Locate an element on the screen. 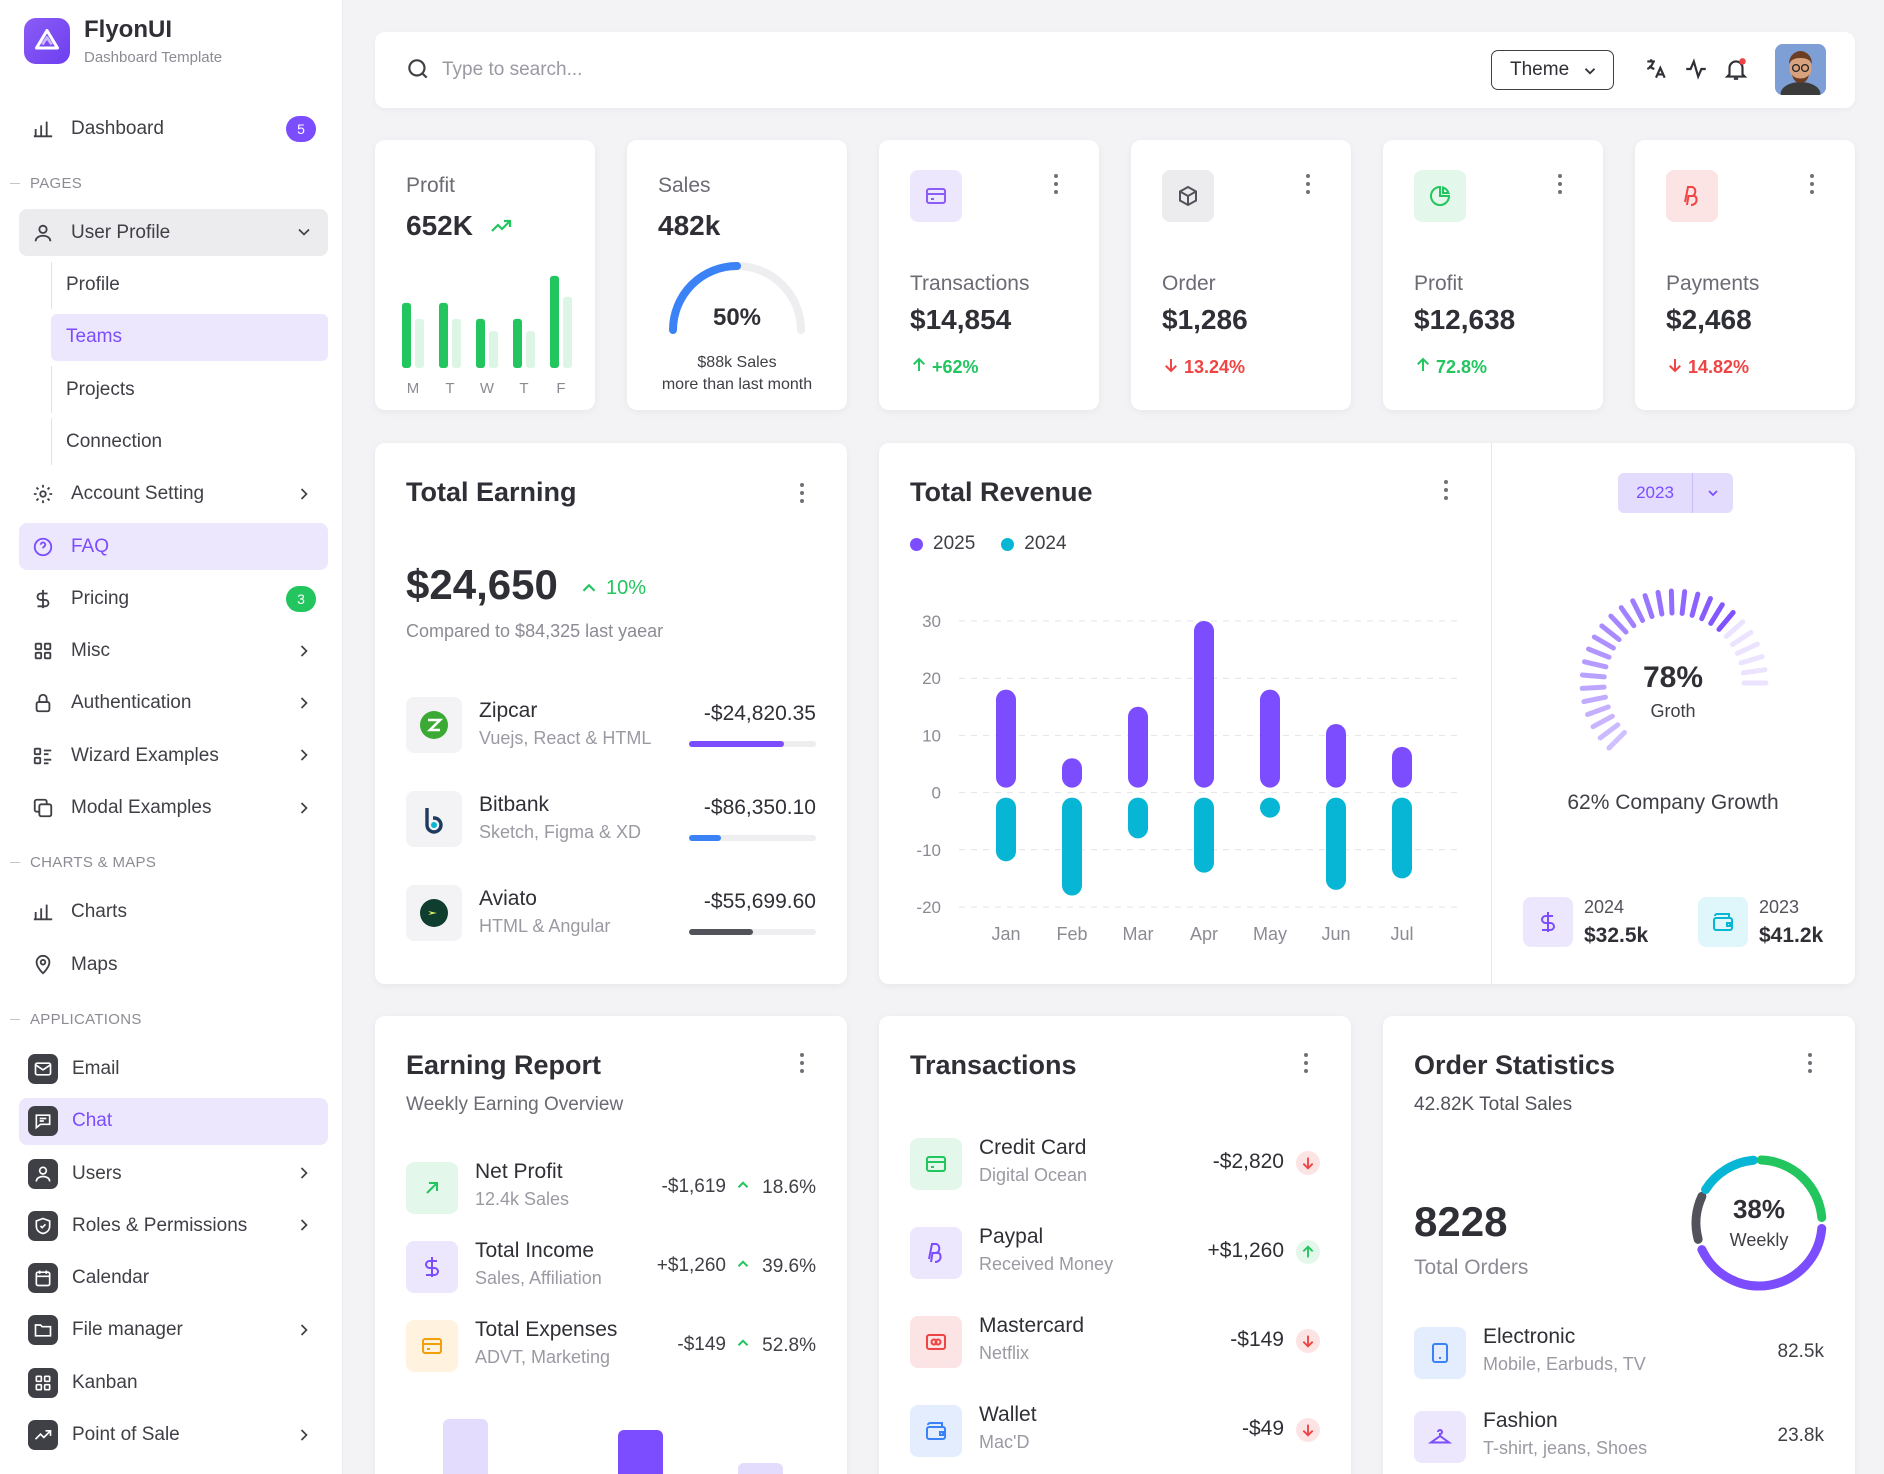 The height and width of the screenshot is (1474, 1884). earning-item: Aviato HTML & Angular is located at coordinates (544, 912).